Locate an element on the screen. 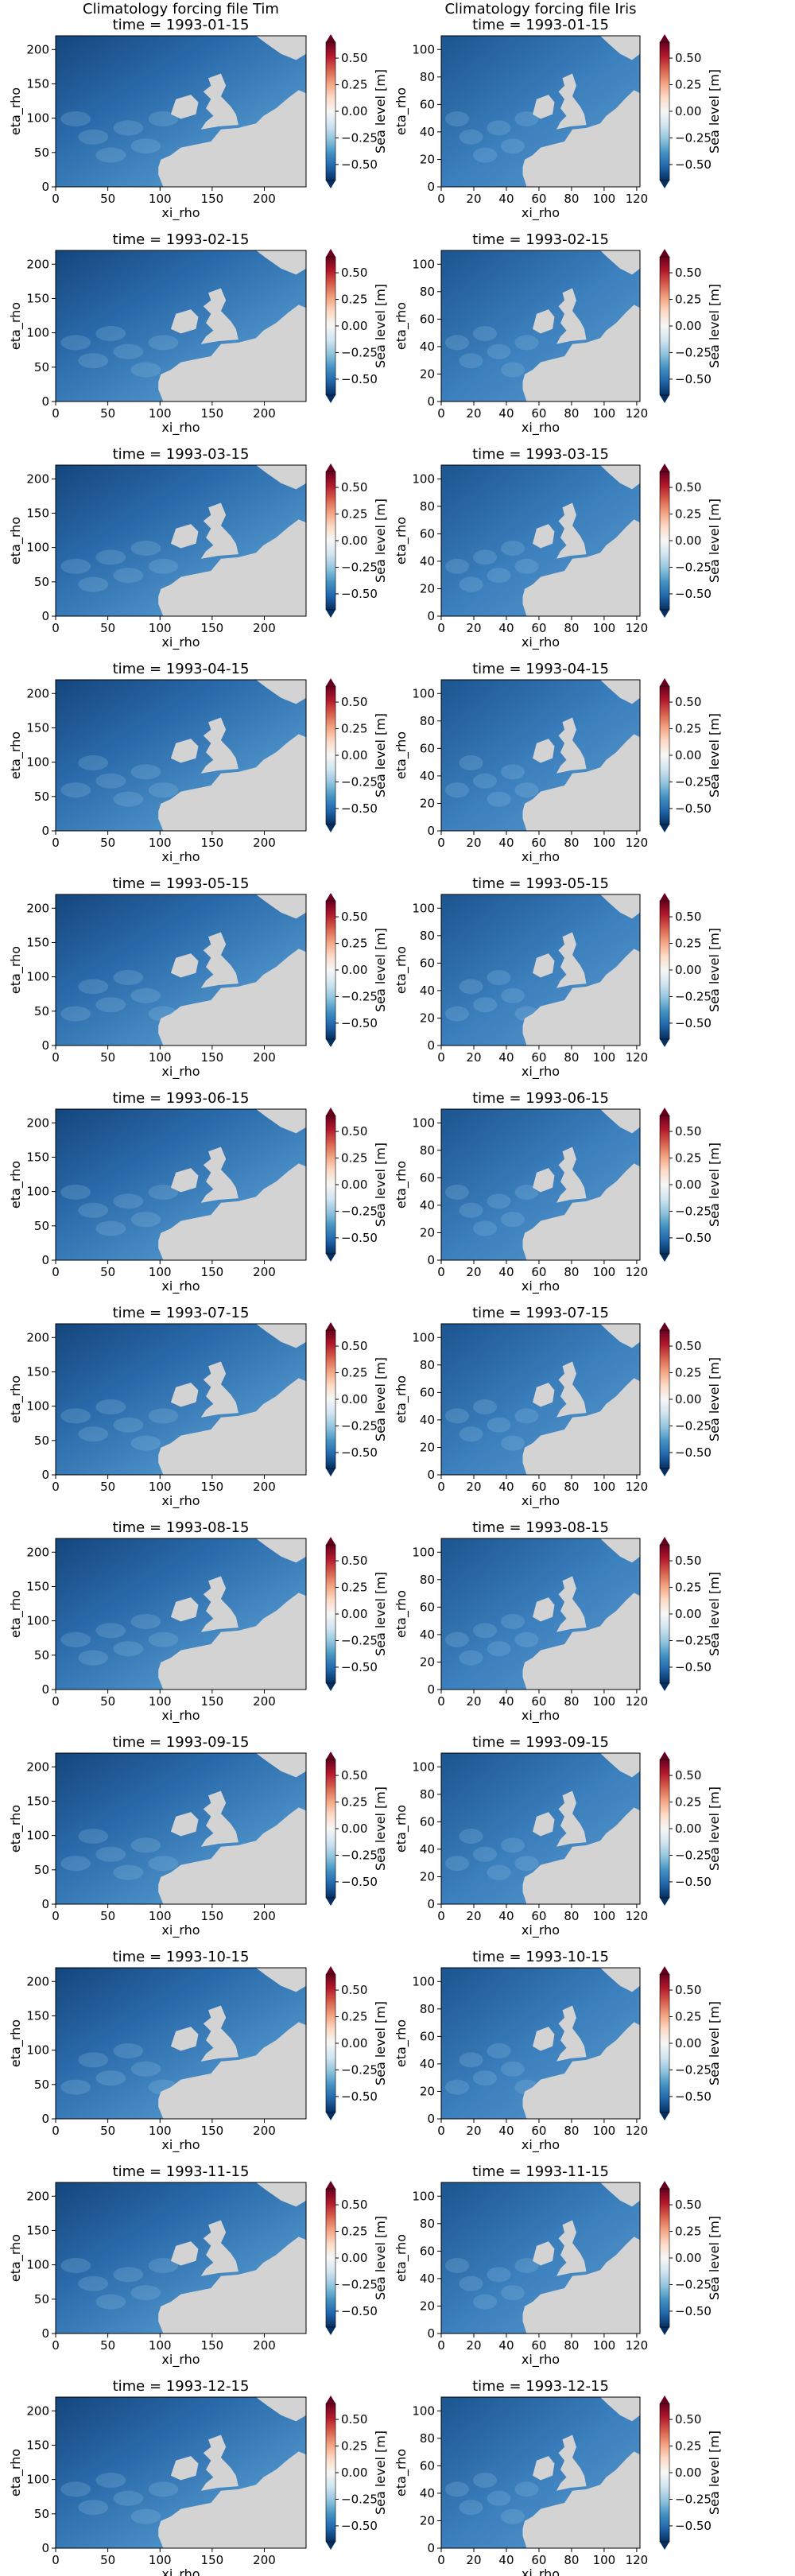 The width and height of the screenshot is (795, 2576). x-tick-label: 80 is located at coordinates (571, 199).